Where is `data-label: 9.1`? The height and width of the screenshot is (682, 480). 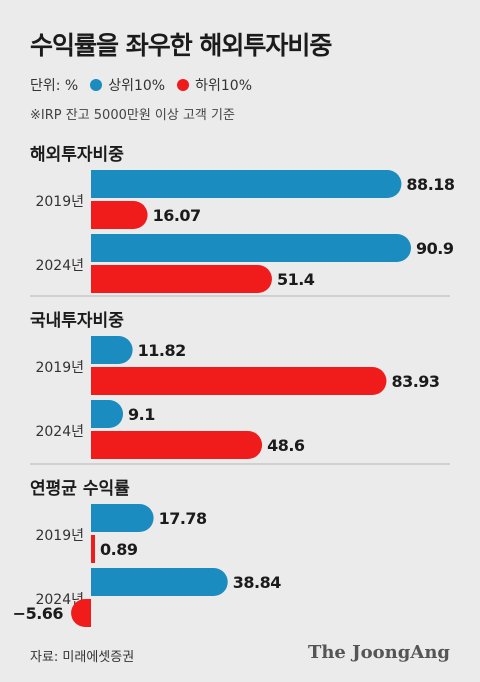 data-label: 9.1 is located at coordinates (141, 414).